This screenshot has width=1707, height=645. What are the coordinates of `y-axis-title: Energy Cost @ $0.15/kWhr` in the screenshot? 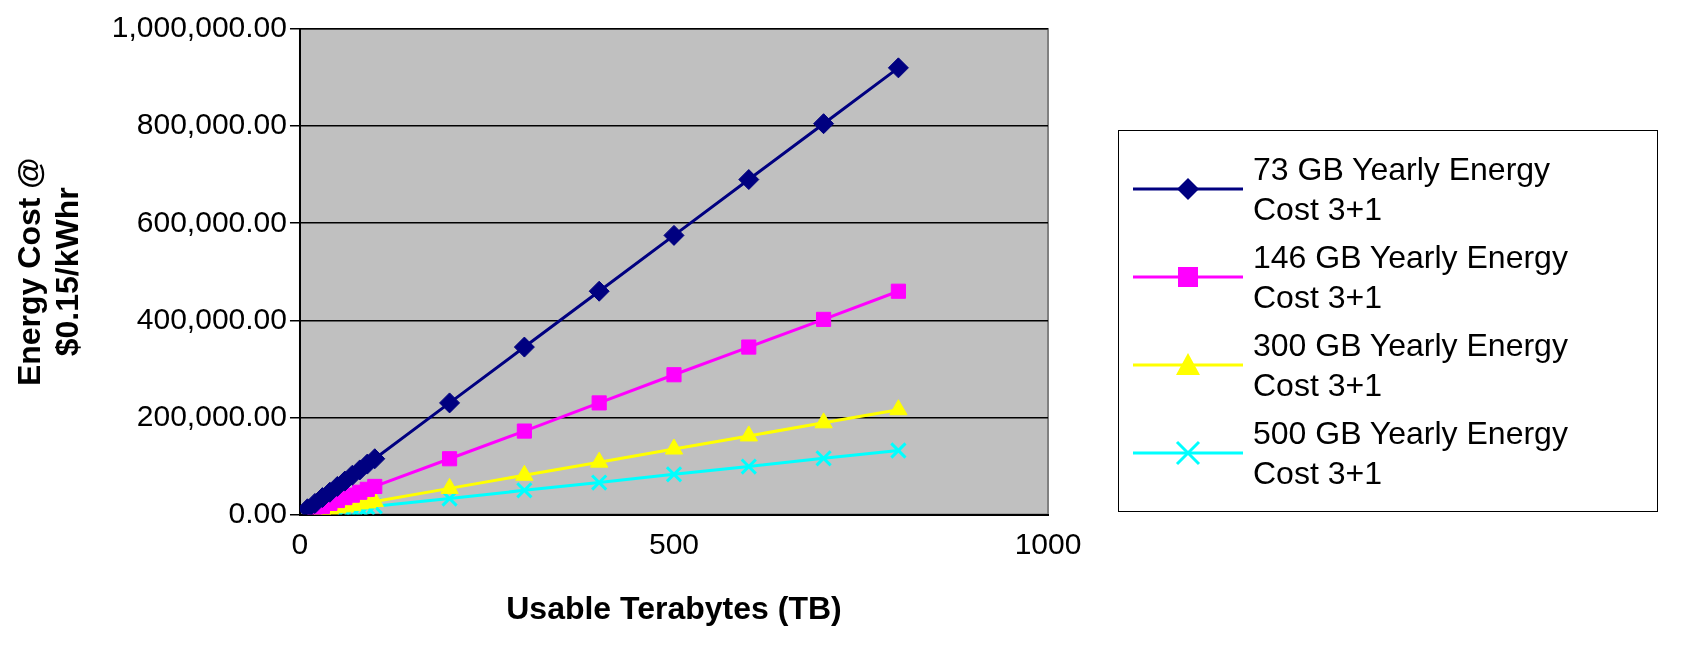 It's located at (48, 272).